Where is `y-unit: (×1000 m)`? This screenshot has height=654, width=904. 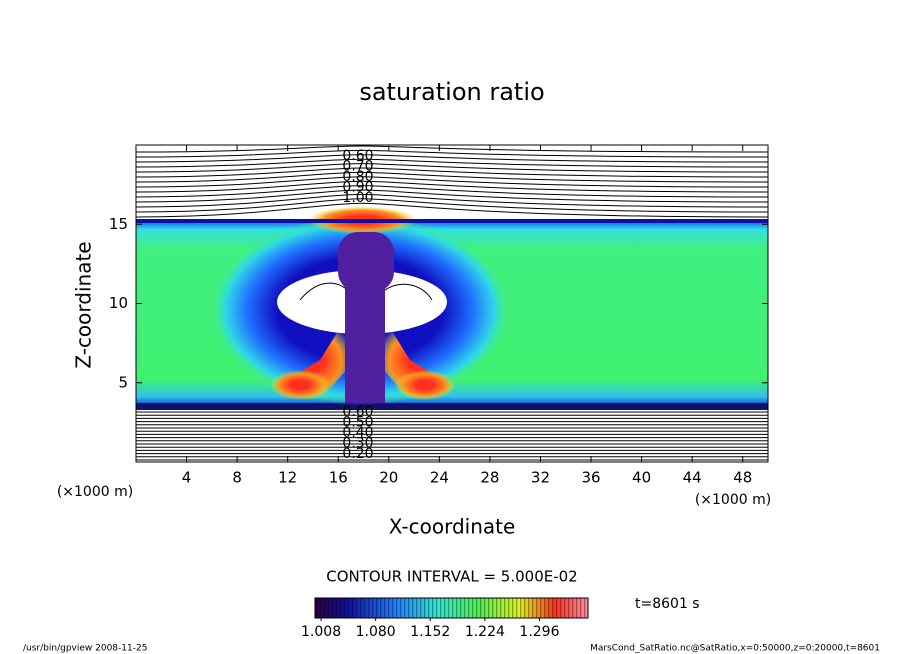
y-unit: (×1000 m) is located at coordinates (95, 492).